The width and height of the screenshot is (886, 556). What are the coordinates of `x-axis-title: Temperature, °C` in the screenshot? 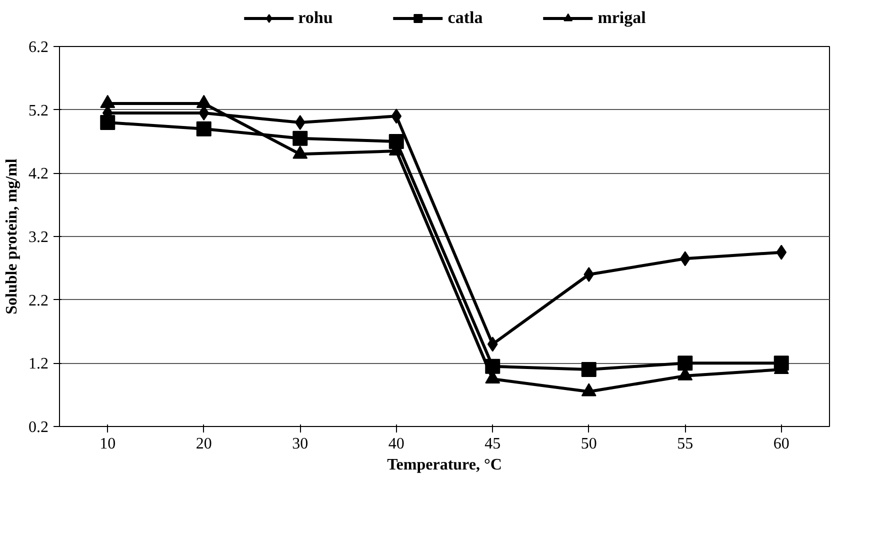 It's located at (444, 465).